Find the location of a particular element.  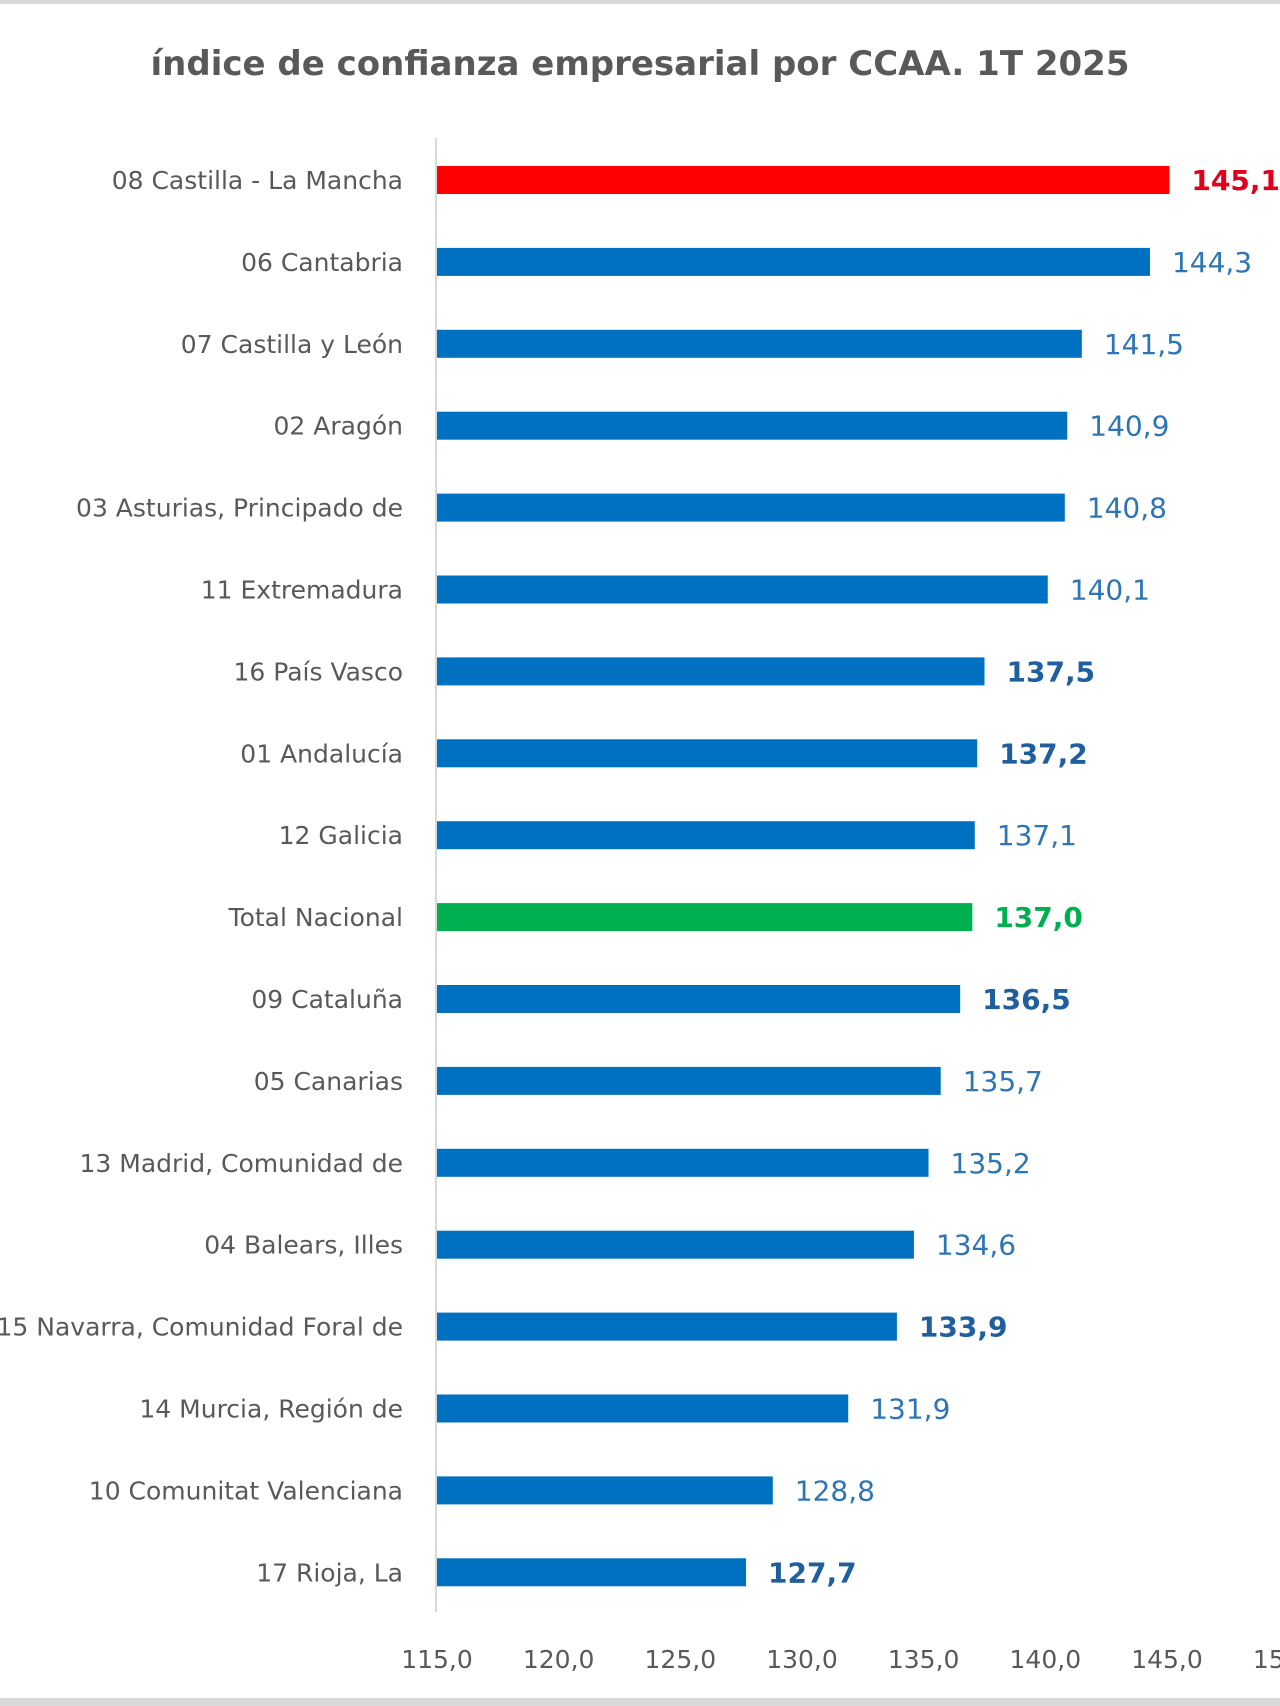

category-label: 11 Extremadura is located at coordinates (302, 590).